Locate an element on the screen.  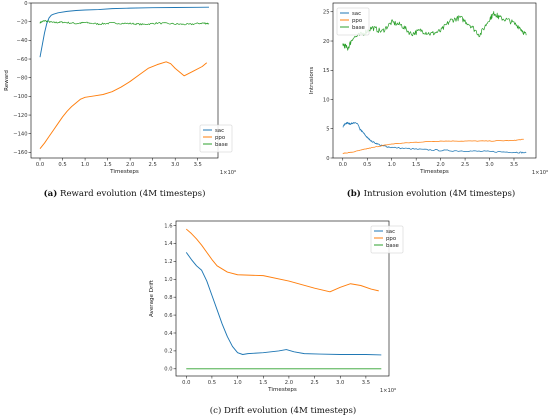
y-tick-label: 10 is located at coordinates (326, 100).